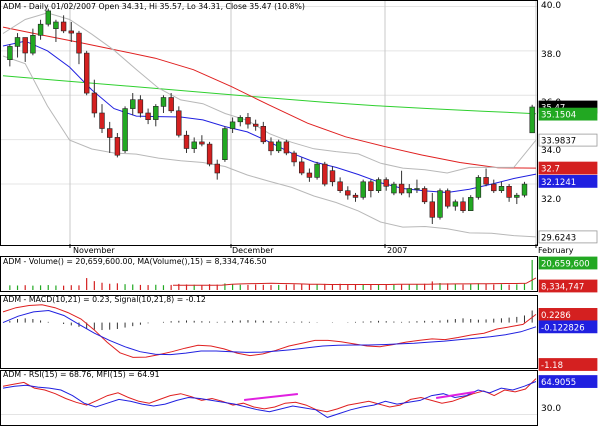 This screenshot has width=600, height=427. What do you see at coordinates (551, 151) in the screenshot?
I see `price-tick-label: 34.0` at bounding box center [551, 151].